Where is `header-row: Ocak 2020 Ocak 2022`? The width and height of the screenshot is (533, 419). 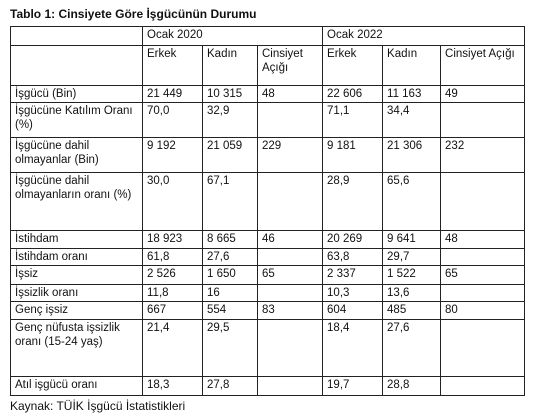
header-row: Ocak 2020 Ocak 2022 is located at coordinates (268, 36).